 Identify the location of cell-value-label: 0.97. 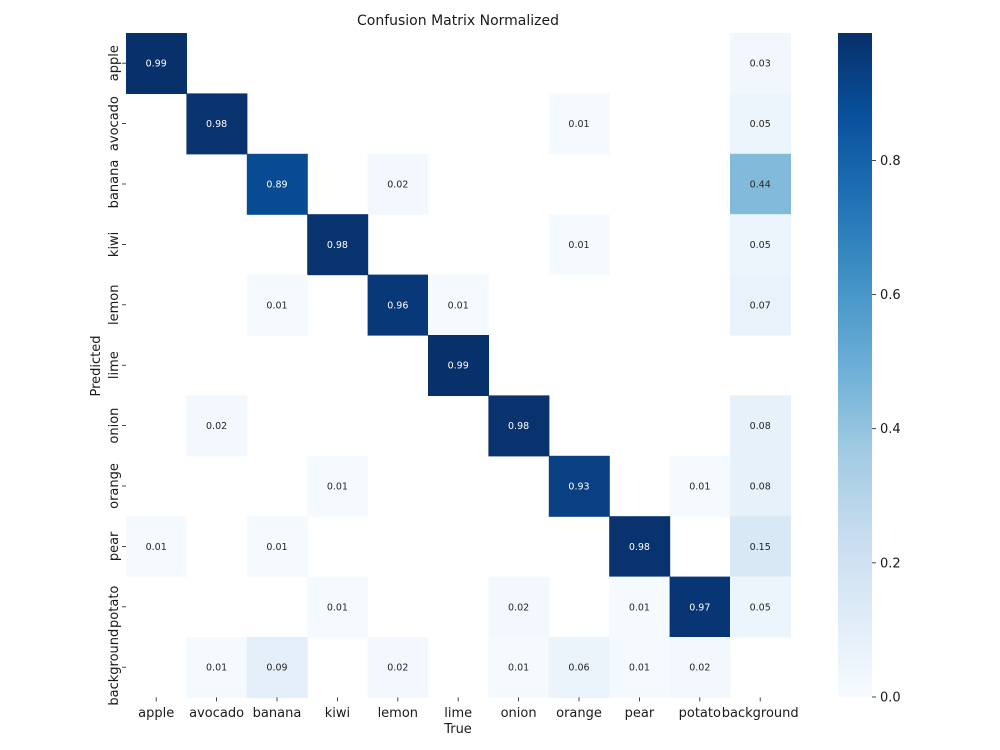
(699, 607).